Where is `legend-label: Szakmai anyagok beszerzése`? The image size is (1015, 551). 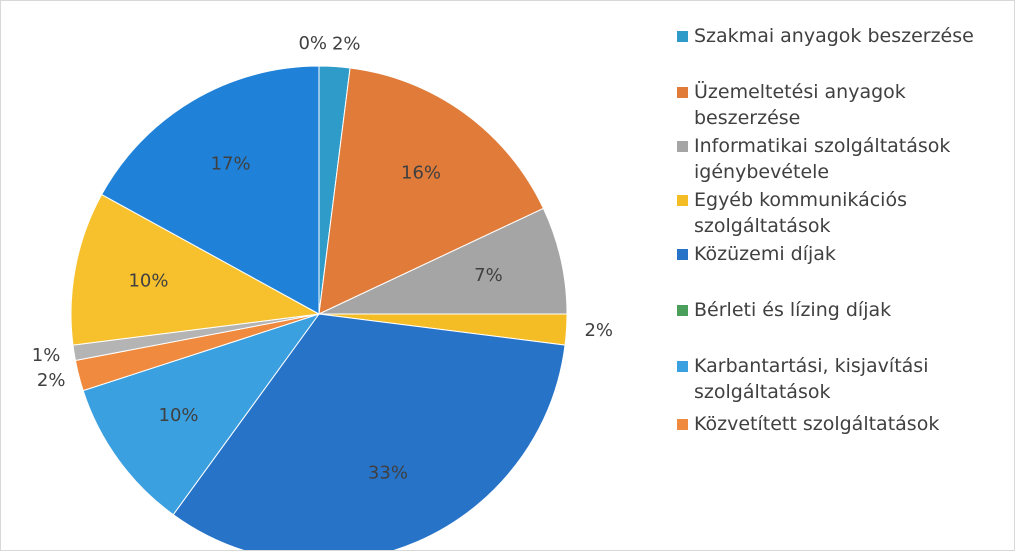
legend-label: Szakmai anyagok beszerzése is located at coordinates (834, 36).